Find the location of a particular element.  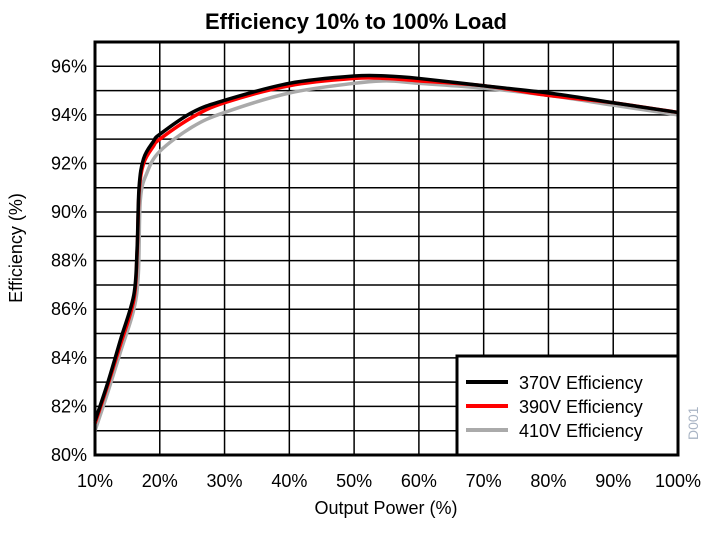

x-tick-label: 70% is located at coordinates (484, 481).